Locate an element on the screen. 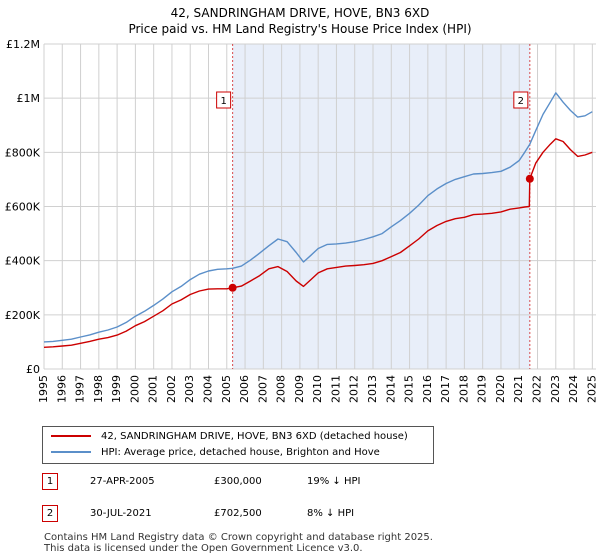  x-tick-label: 2012 is located at coordinates (354, 389).